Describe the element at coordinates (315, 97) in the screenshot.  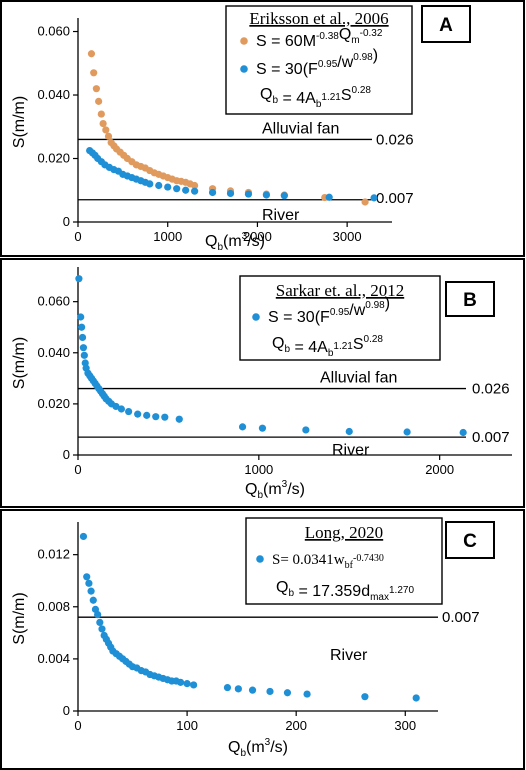
I see `legend-equation: Qb = 4Ab1.21S0.28` at that location.